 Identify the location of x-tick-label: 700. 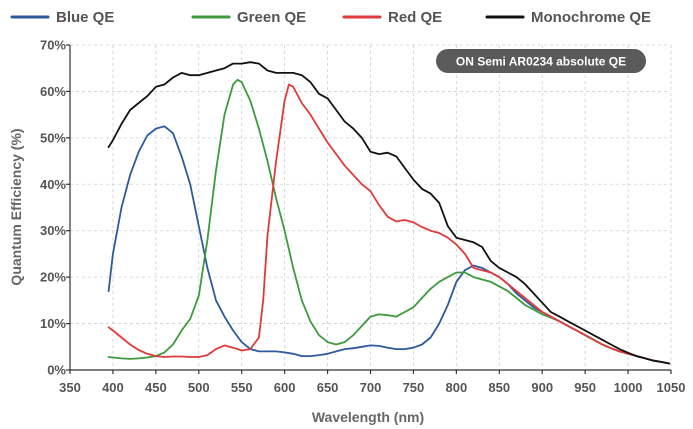
(371, 387).